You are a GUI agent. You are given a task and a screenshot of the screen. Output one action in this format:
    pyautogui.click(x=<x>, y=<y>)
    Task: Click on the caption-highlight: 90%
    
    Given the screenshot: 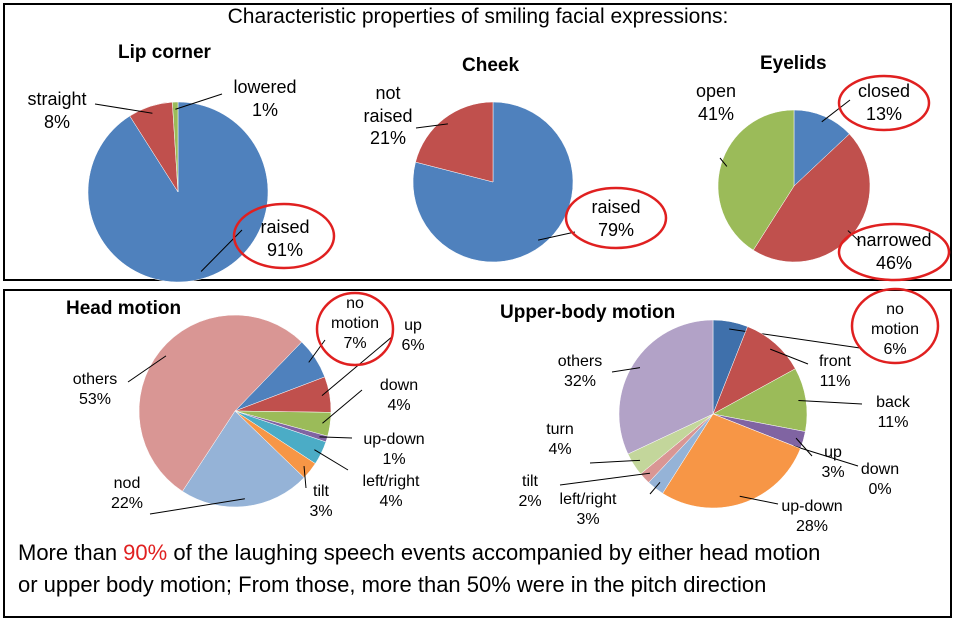 What is the action you would take?
    pyautogui.click(x=145, y=552)
    